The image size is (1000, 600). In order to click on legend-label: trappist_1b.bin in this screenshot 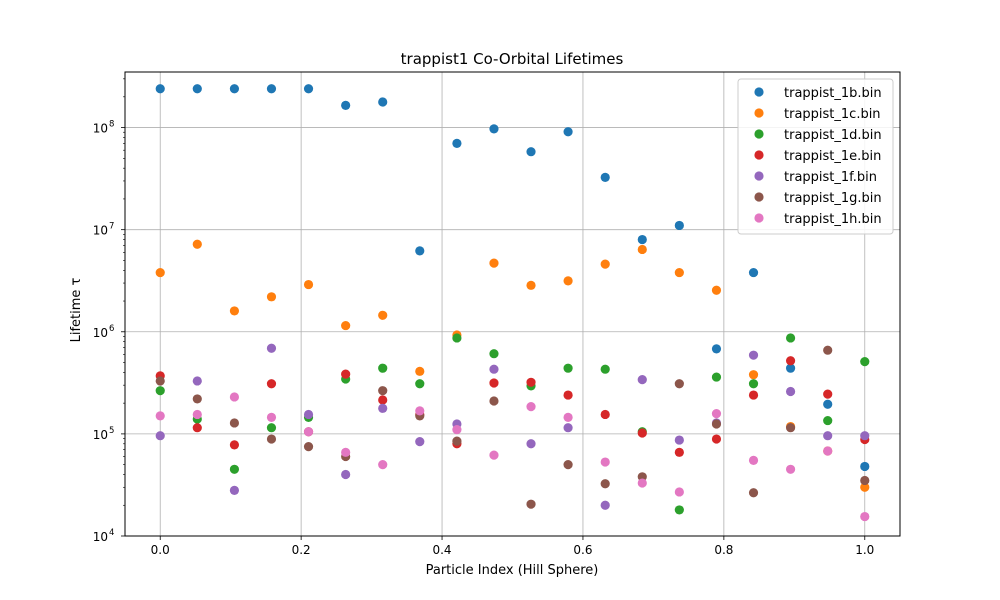, I will do `click(833, 93)`.